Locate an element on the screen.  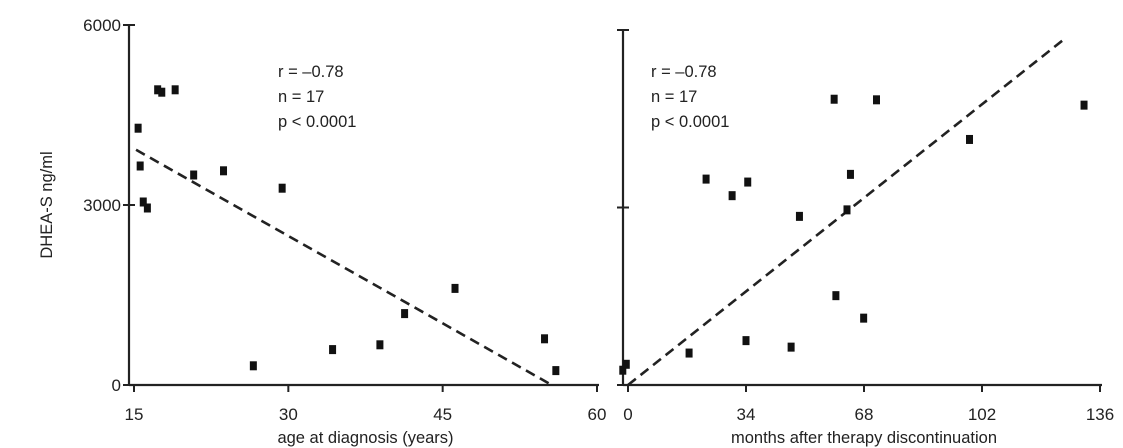
x-tick-label: 15 is located at coordinates (134, 414).